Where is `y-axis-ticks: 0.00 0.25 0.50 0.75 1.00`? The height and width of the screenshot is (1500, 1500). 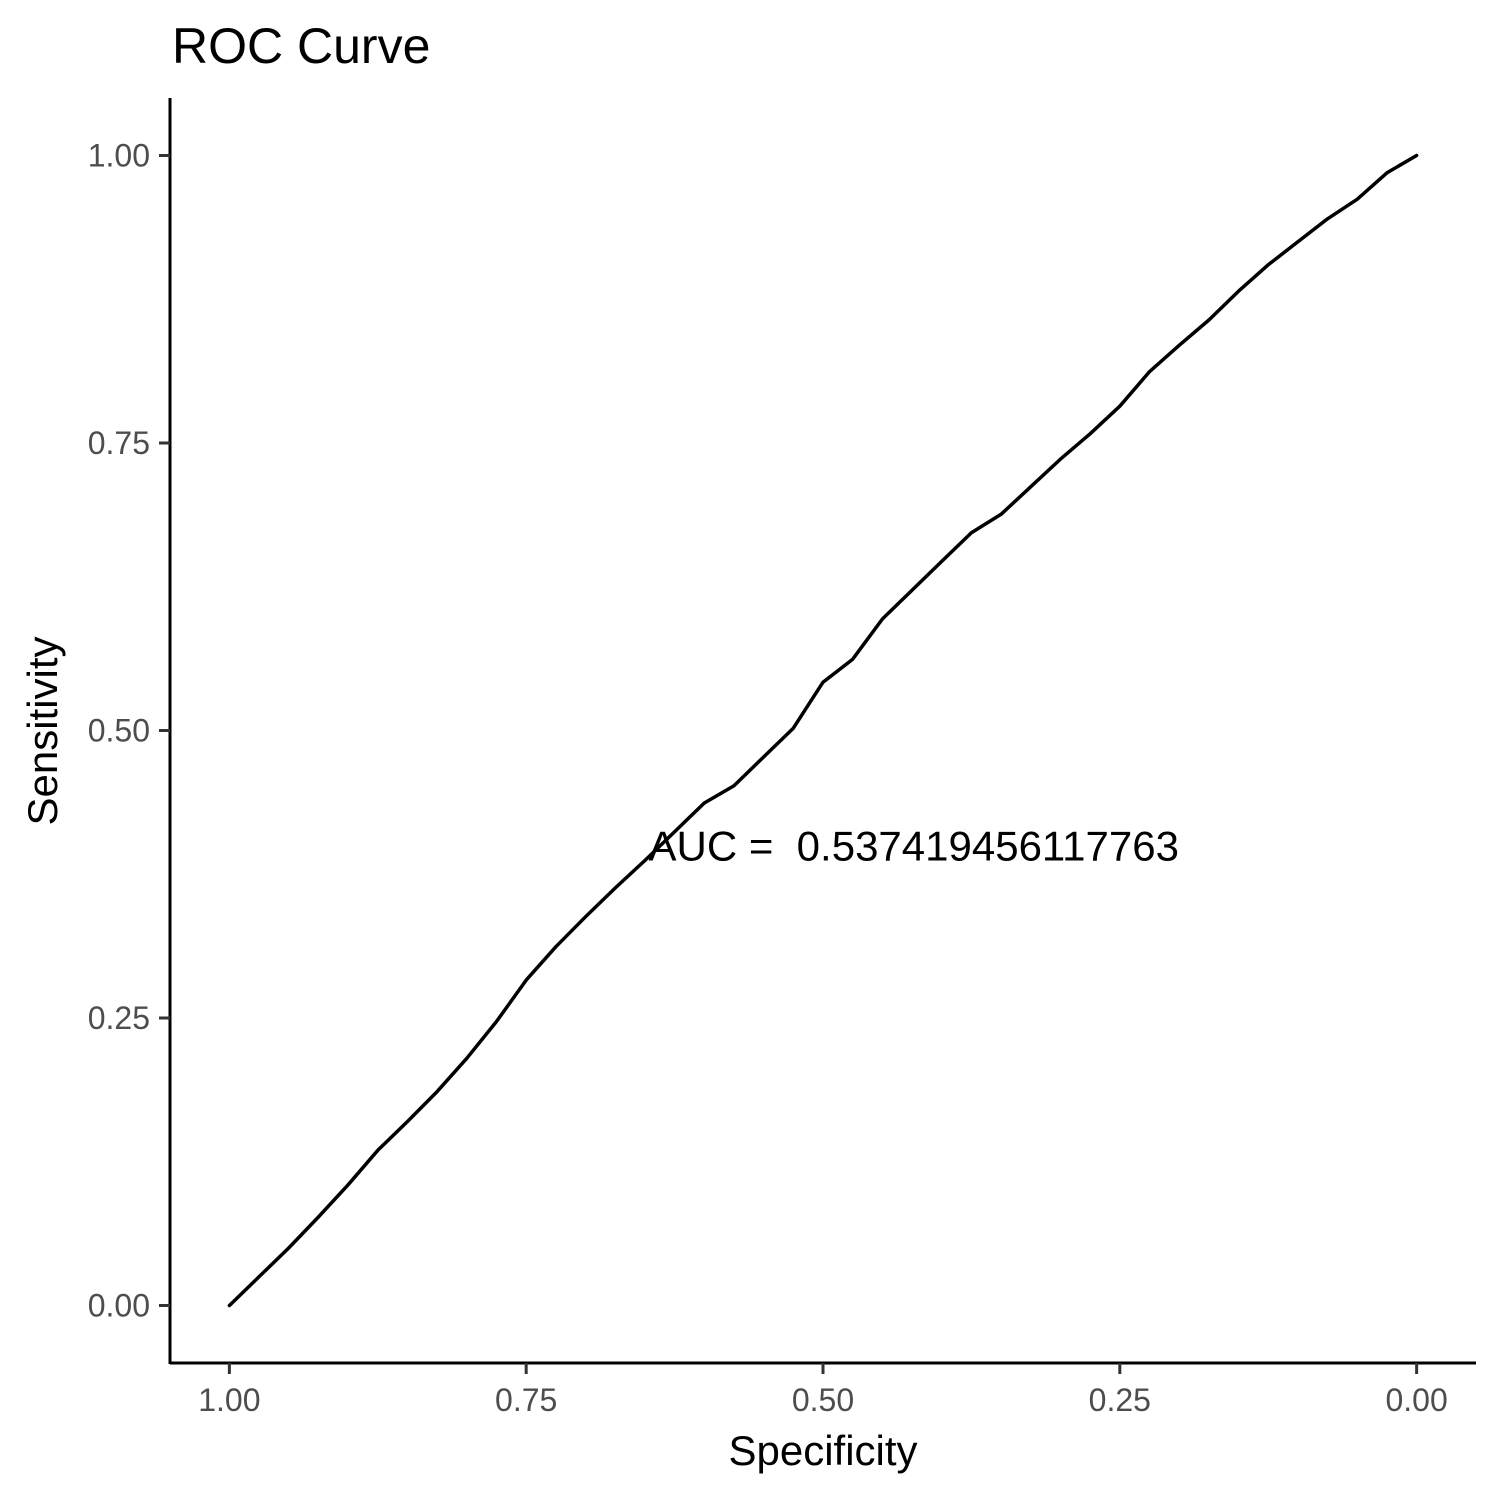
y-axis-ticks: 0.00 0.25 0.50 0.75 1.00 is located at coordinates (129, 731).